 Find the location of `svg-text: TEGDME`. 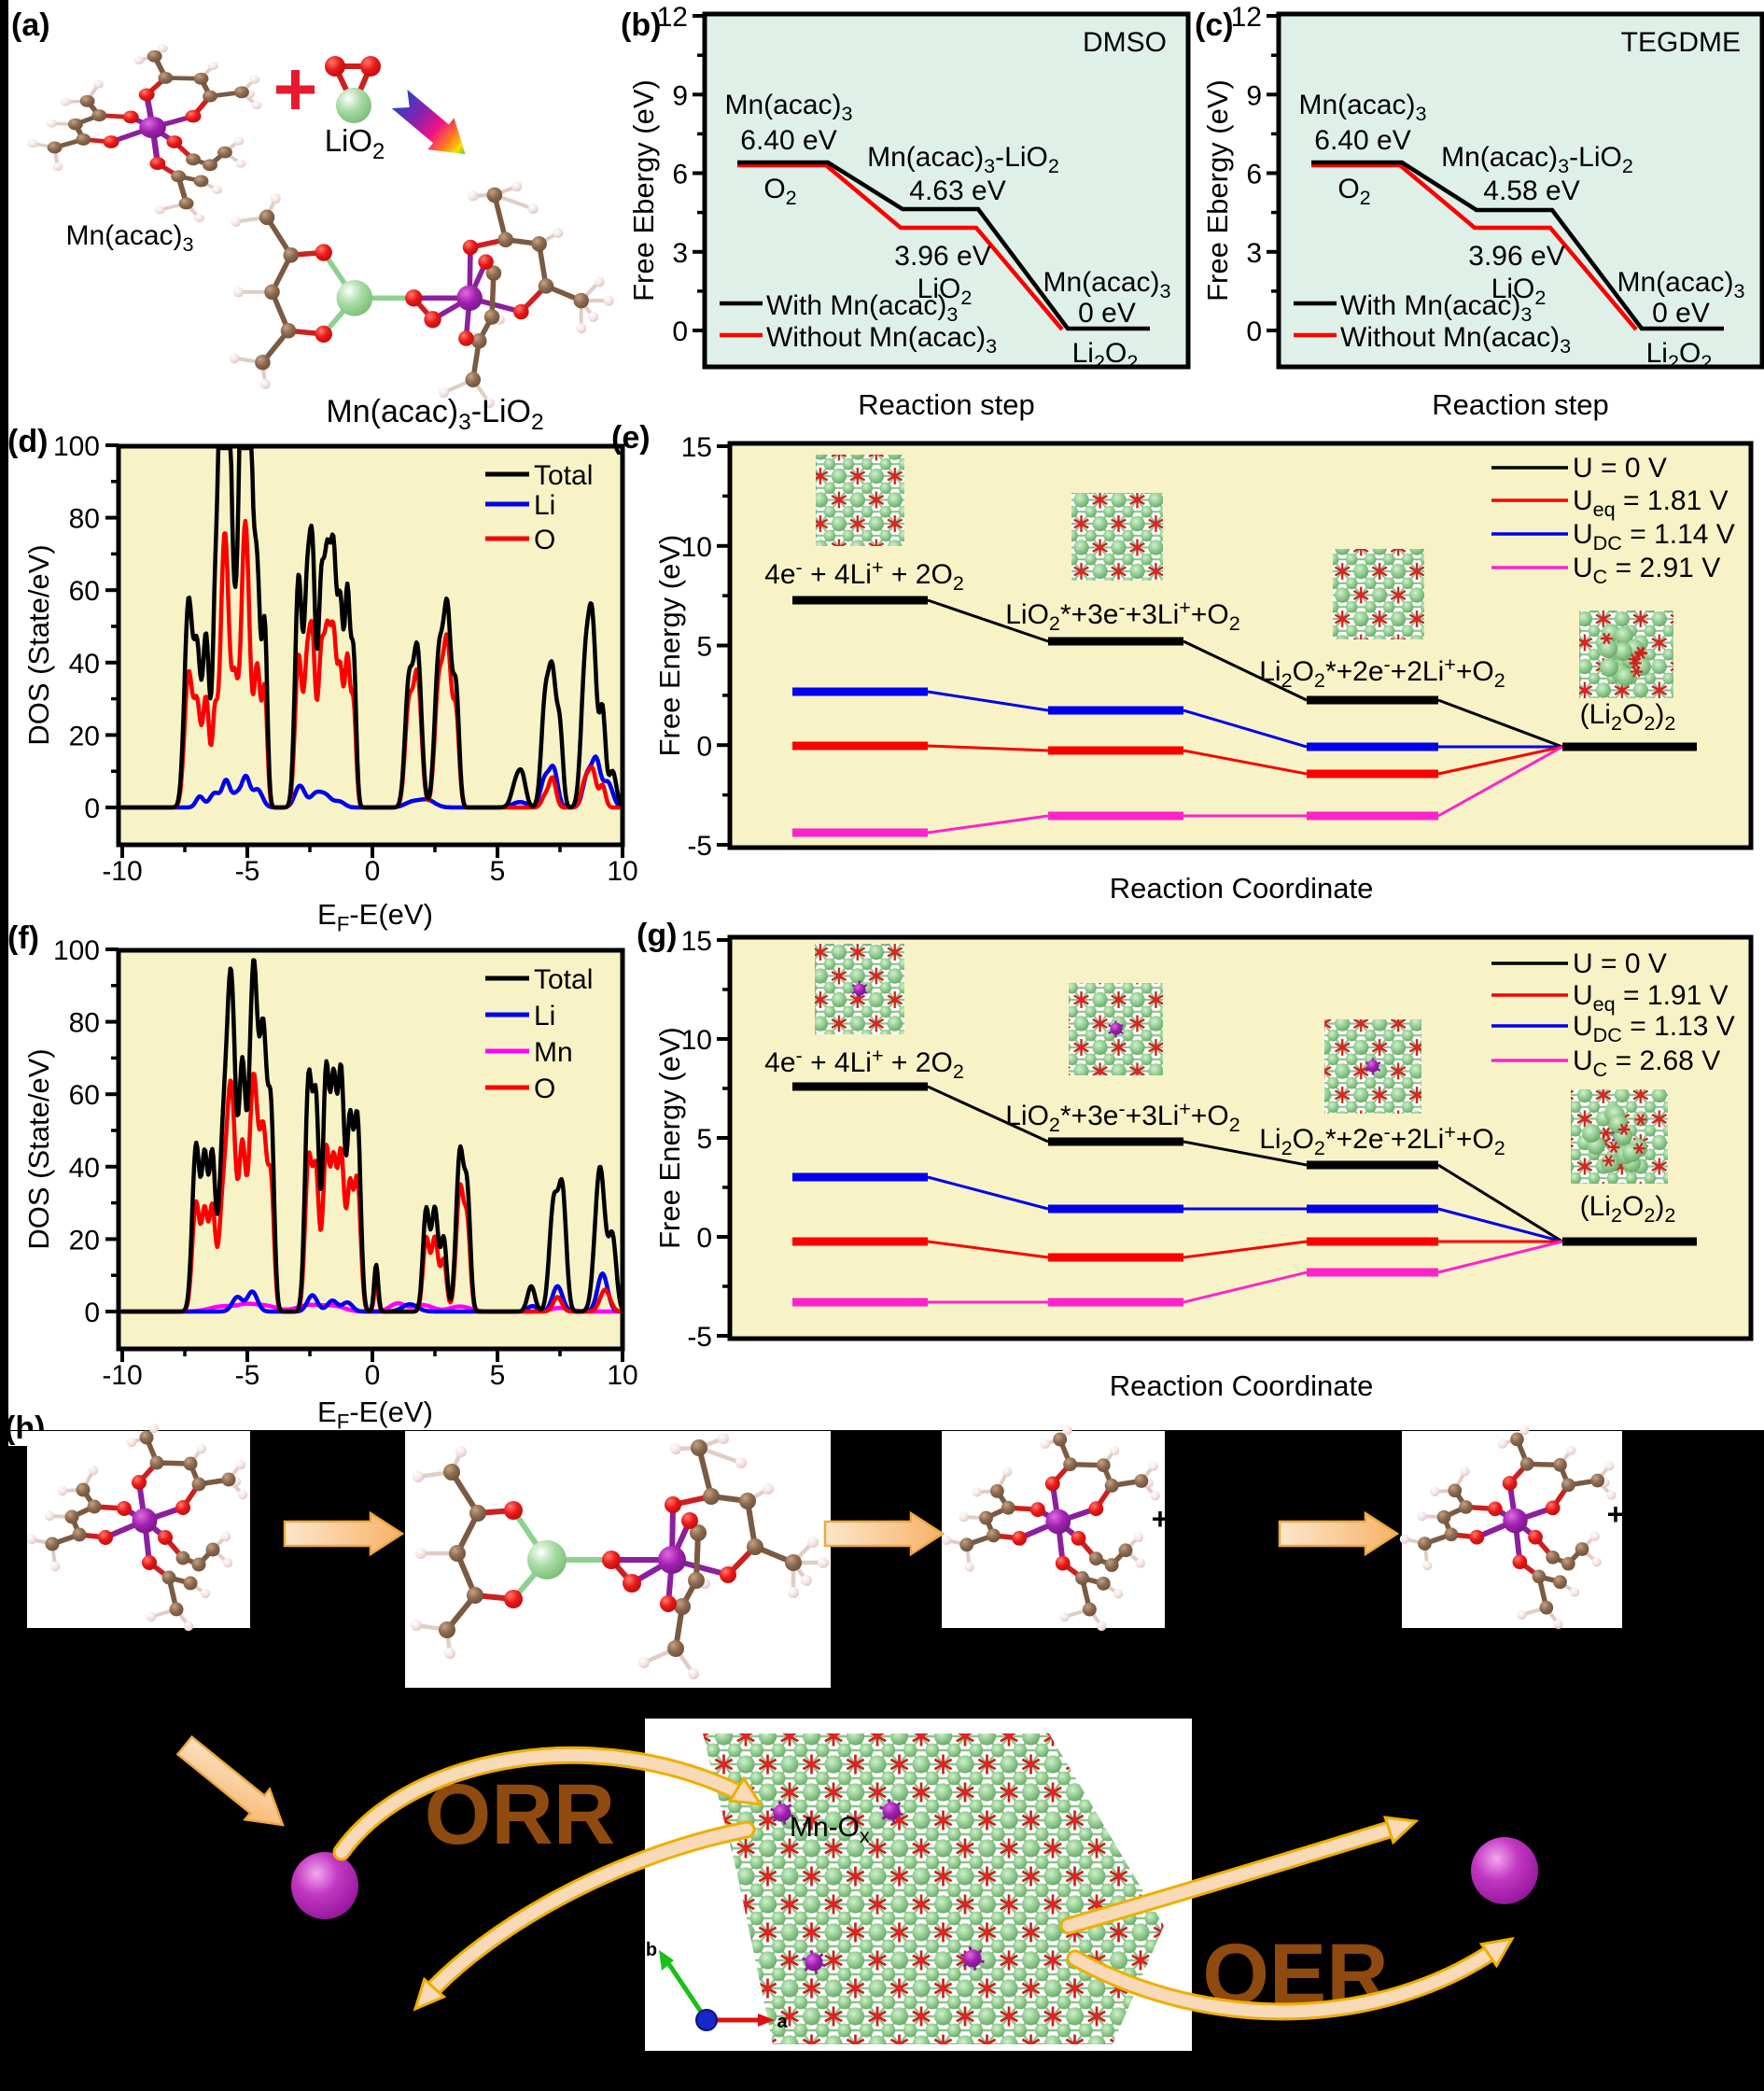

svg-text: TEGDME is located at coordinates (1681, 42).